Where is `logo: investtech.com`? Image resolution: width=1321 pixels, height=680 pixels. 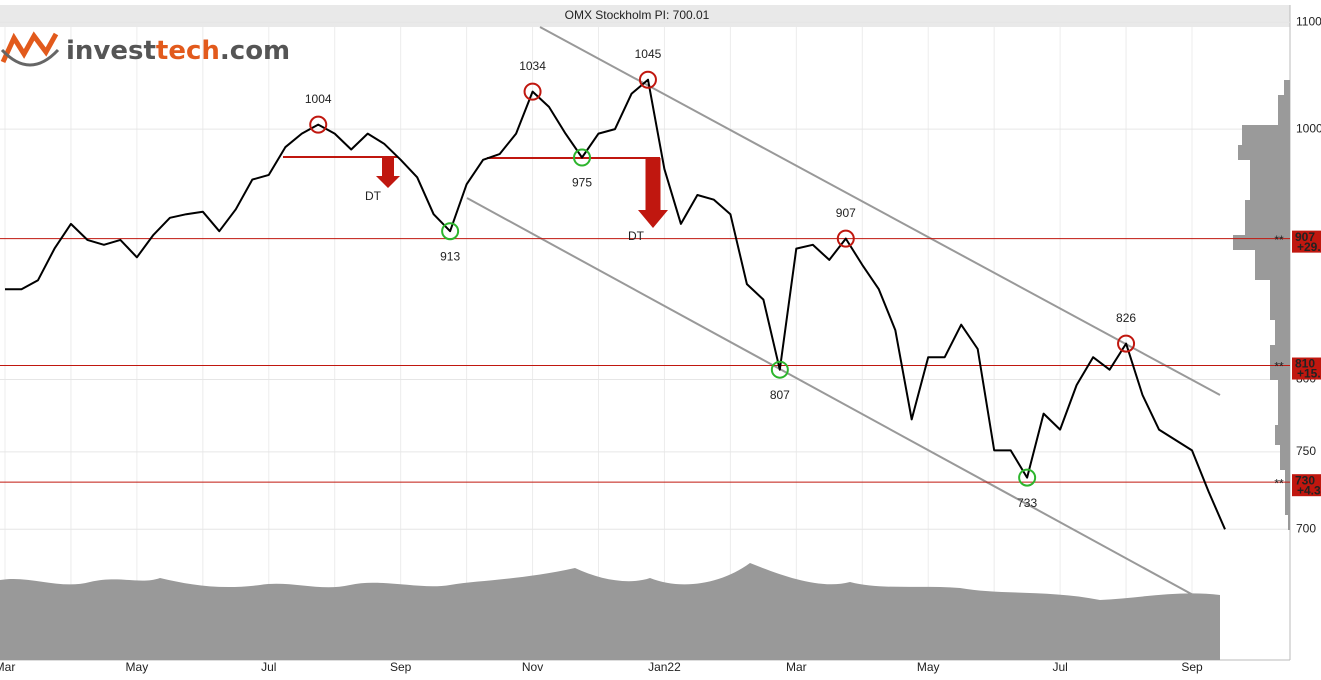
logo: investtech.com is located at coordinates (145, 49).